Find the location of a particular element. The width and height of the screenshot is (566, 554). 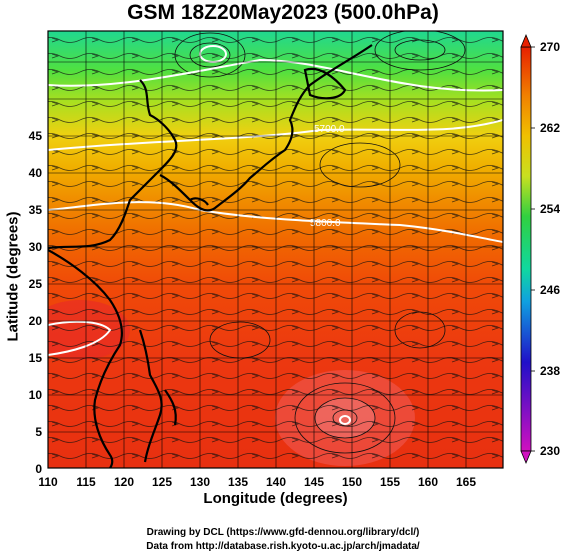

x-tick-120: 120 is located at coordinates (124, 482).